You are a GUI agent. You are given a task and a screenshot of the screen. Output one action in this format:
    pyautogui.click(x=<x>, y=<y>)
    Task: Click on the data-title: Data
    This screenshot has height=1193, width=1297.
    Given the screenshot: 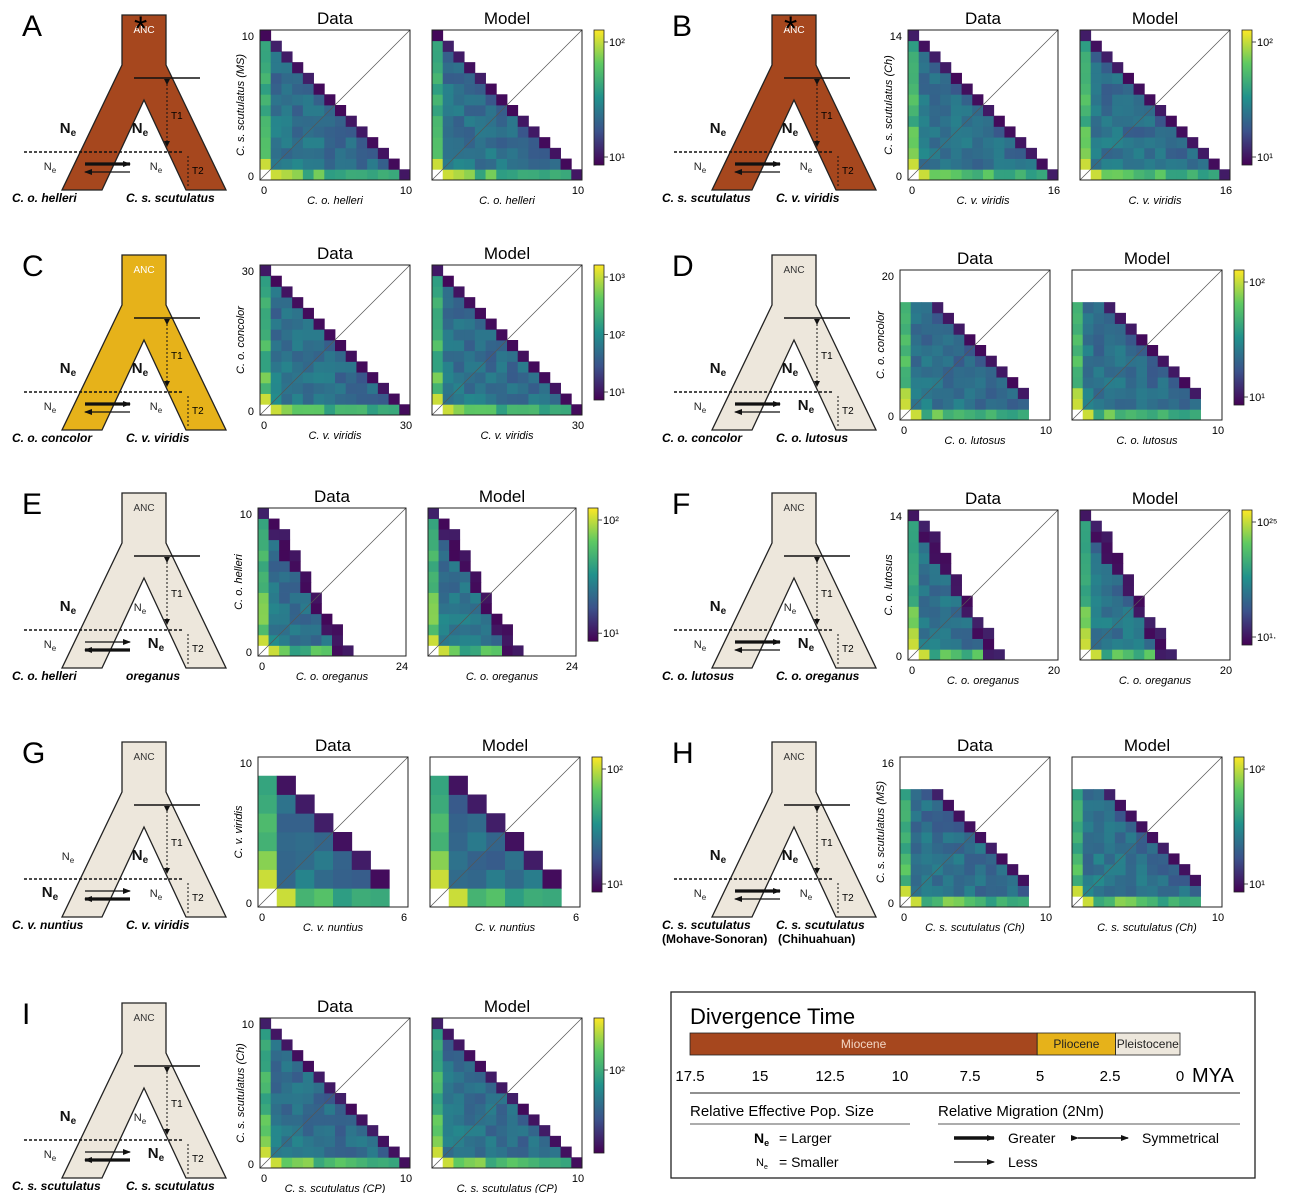 What is the action you would take?
    pyautogui.click(x=983, y=18)
    